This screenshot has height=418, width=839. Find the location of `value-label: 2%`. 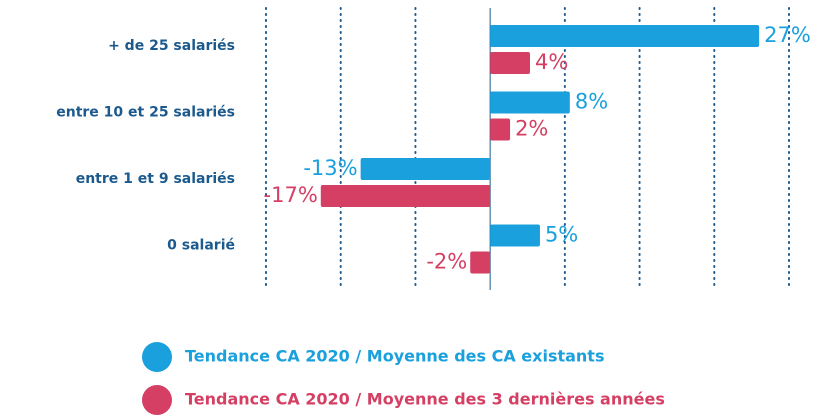

value-label: 2% is located at coordinates (531, 129).